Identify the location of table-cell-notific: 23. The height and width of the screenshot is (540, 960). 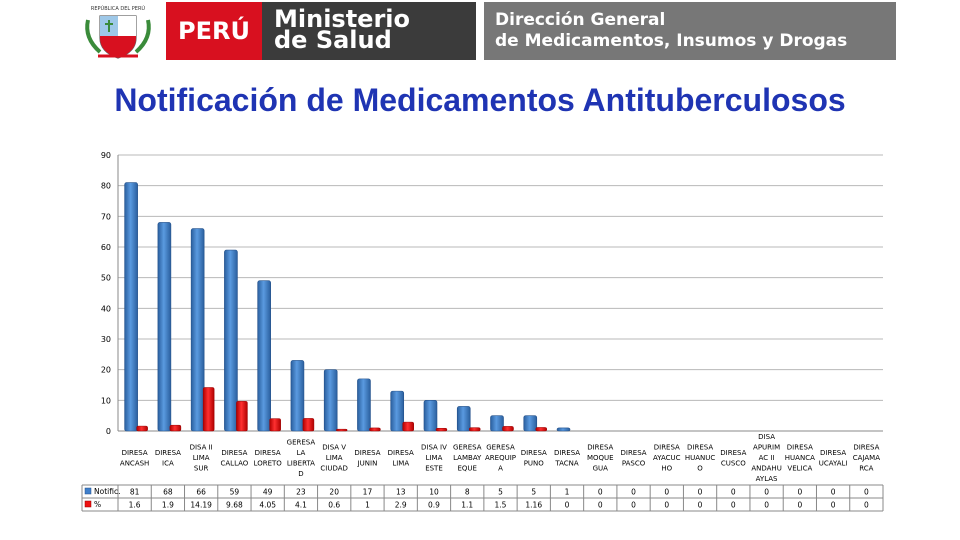
(301, 492).